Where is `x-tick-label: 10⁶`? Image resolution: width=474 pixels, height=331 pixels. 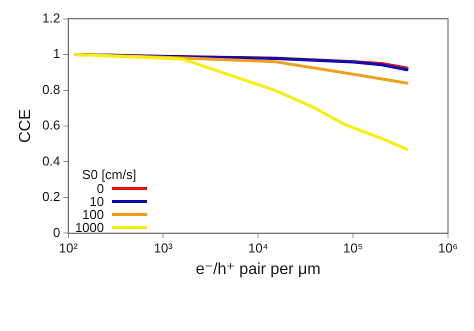 x-tick-label: 10⁶ is located at coordinates (448, 248).